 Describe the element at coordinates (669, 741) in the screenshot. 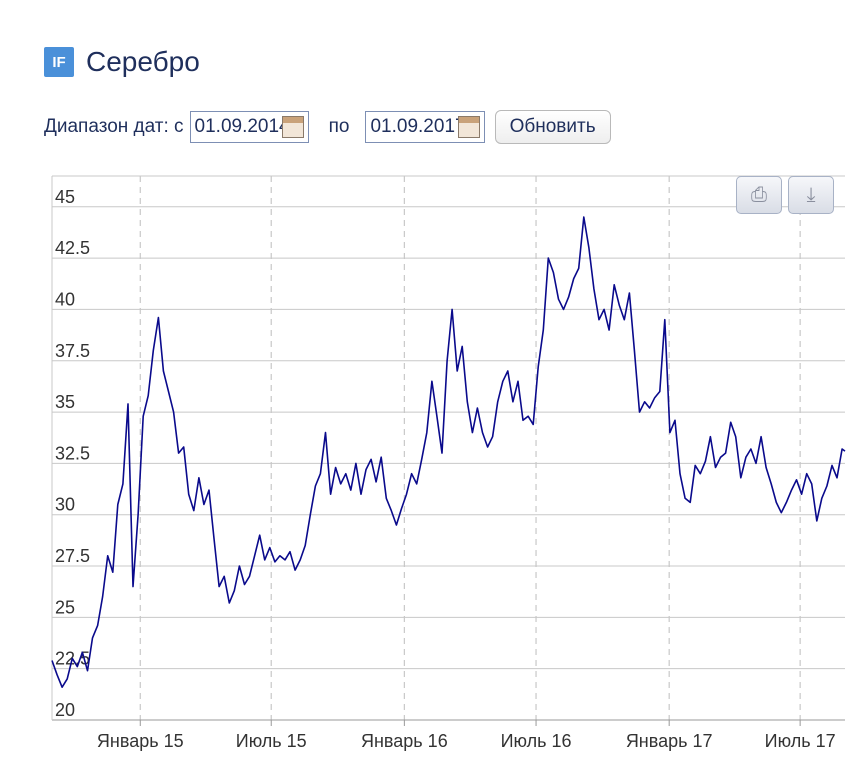

I see `x-tick-label: Январь 17` at that location.